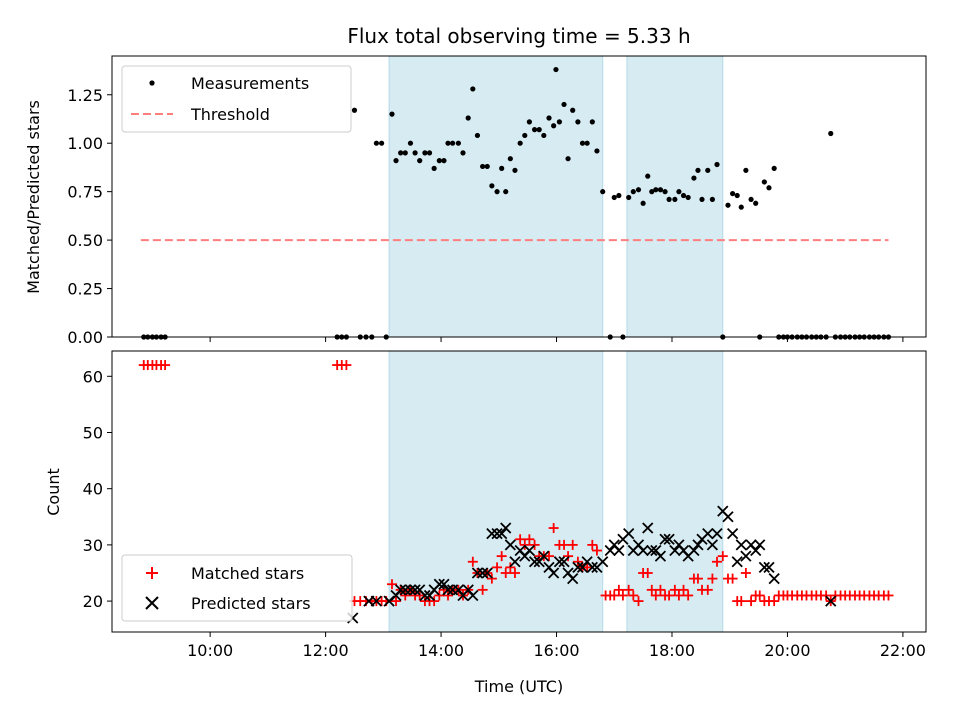  Describe the element at coordinates (152, 83) in the screenshot. I see `legend-marker-measurements` at that location.